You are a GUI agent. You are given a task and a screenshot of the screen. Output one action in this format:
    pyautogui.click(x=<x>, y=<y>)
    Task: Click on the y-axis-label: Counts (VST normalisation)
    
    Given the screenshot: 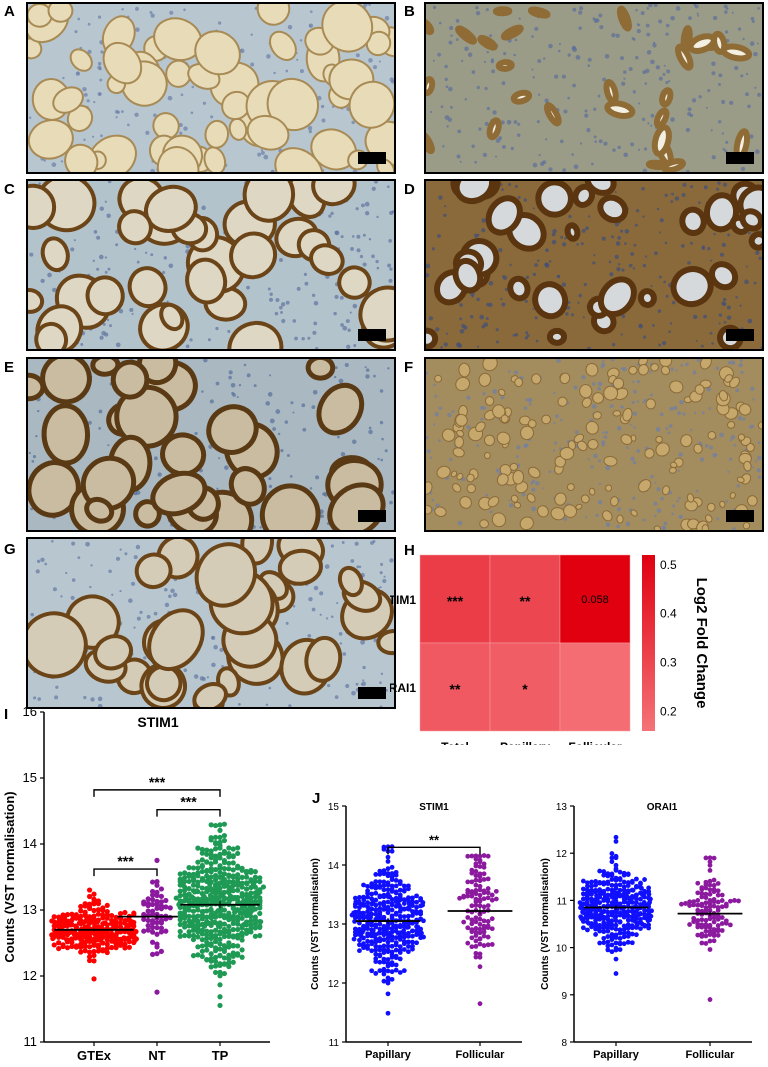 What is the action you would take?
    pyautogui.click(x=545, y=924)
    